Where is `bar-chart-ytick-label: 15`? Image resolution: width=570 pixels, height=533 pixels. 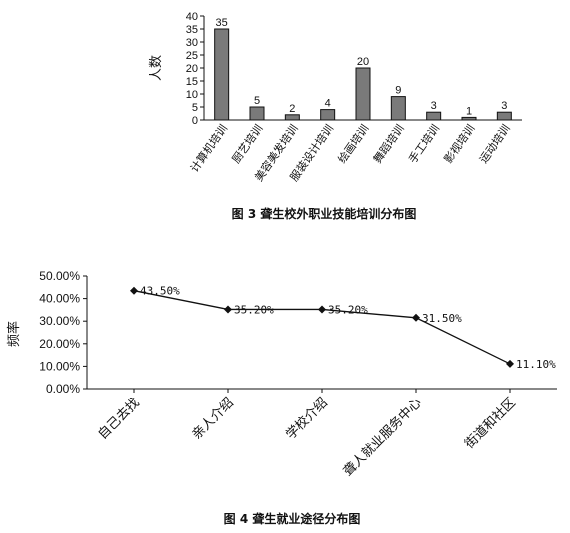 bar-chart-ytick-label: 15 is located at coordinates (192, 82).